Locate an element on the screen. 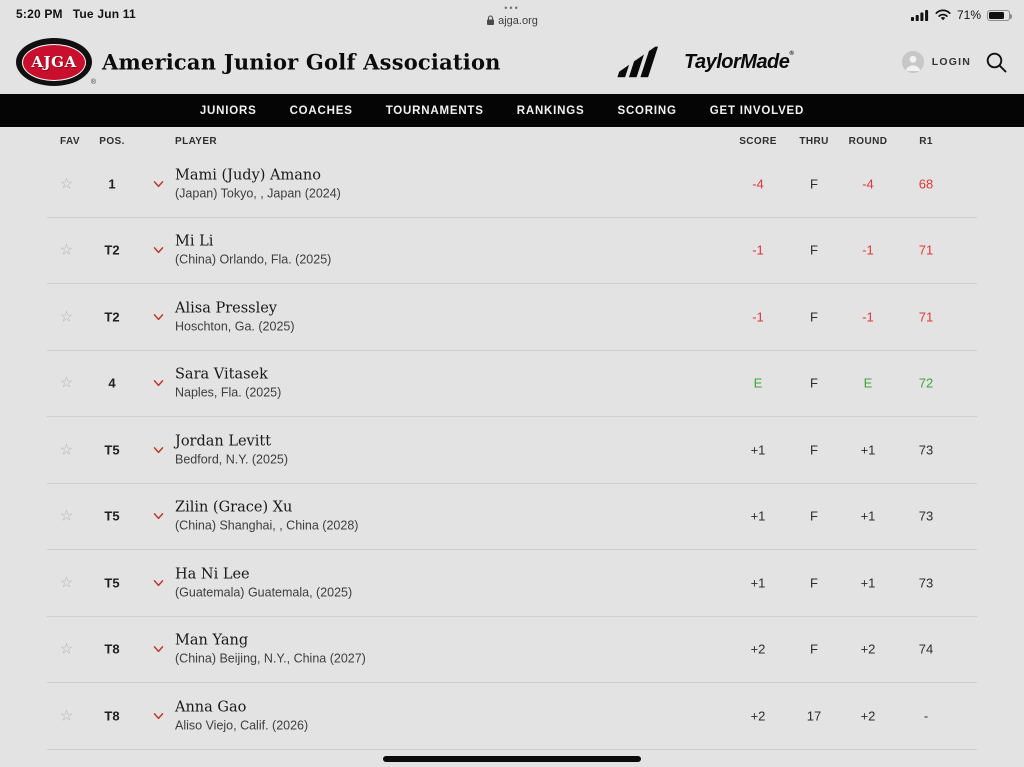  nav-item-coaches: COACHES is located at coordinates (321, 110).